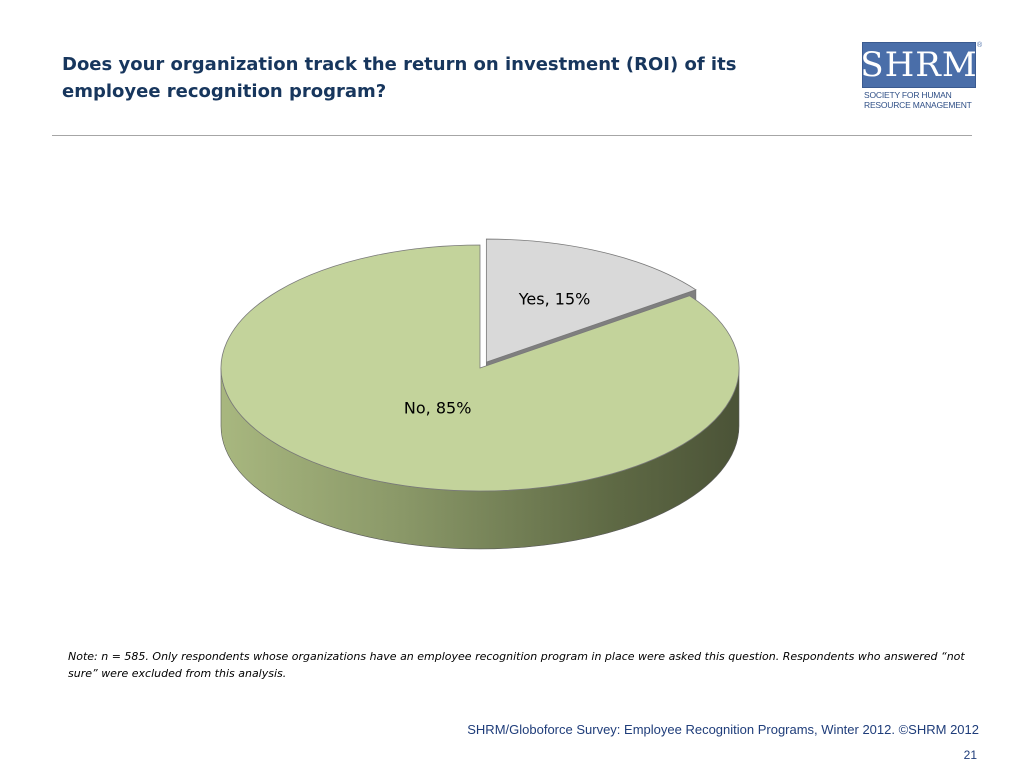 The height and width of the screenshot is (768, 1024). I want to click on data-label-yes: Yes, 15%, so click(554, 299).